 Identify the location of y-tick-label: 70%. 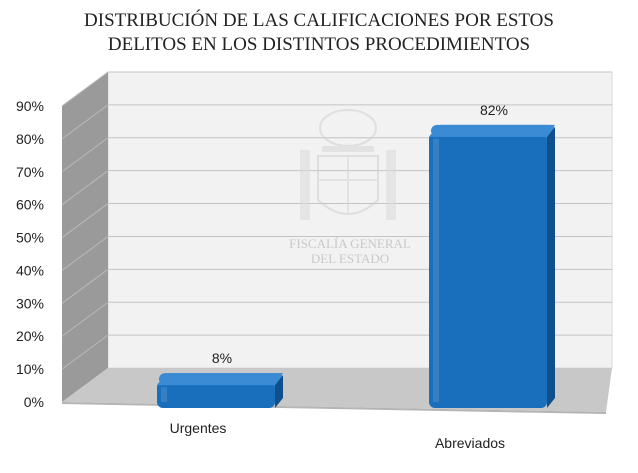
(30, 172).